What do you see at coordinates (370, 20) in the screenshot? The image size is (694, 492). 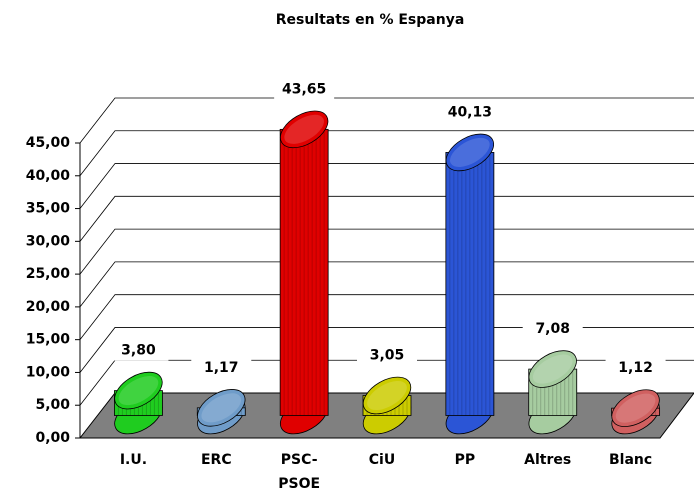 I see `chart-title: Resultats en % Espanya` at bounding box center [370, 20].